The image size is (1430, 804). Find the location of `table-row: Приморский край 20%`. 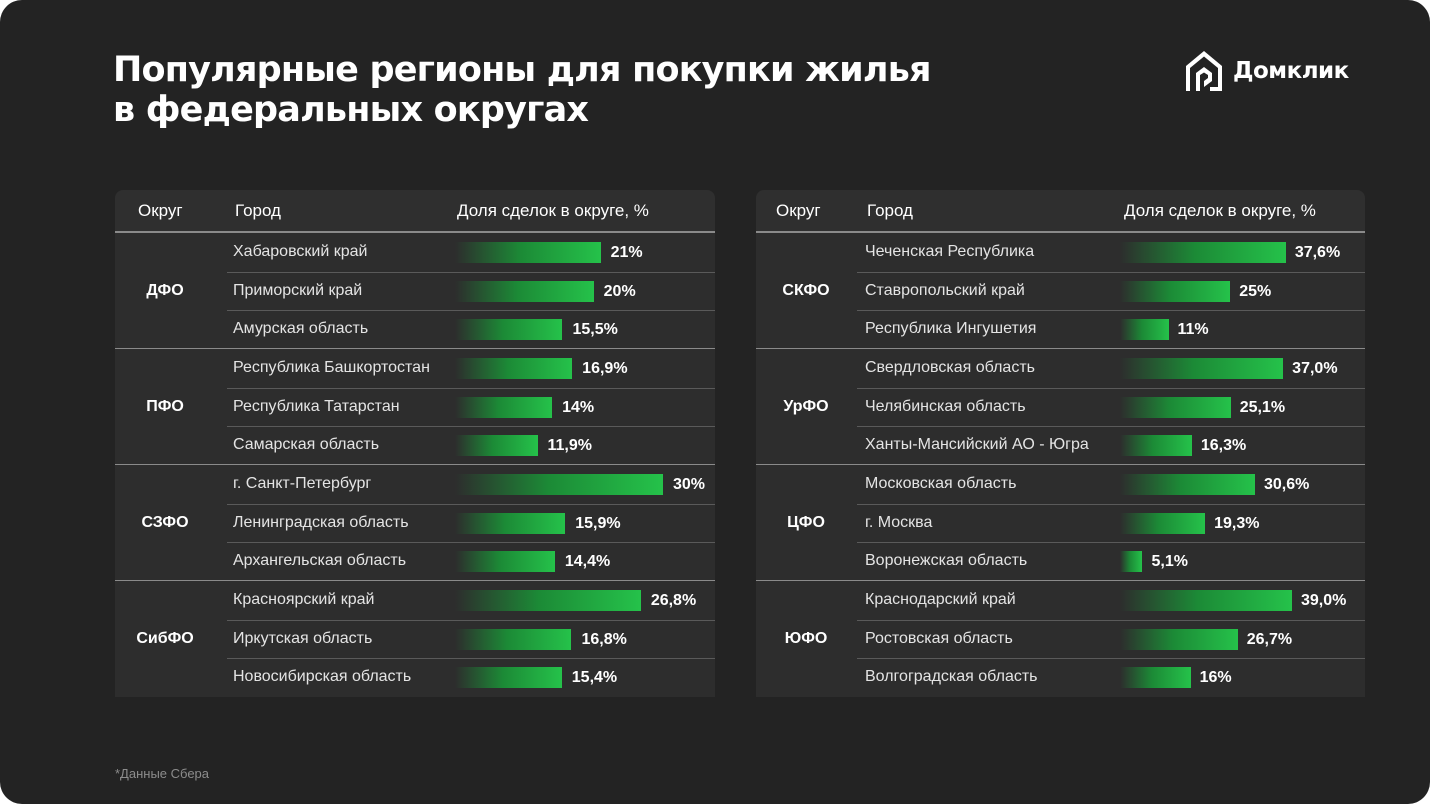

table-row: Приморский край 20% is located at coordinates (415, 291).